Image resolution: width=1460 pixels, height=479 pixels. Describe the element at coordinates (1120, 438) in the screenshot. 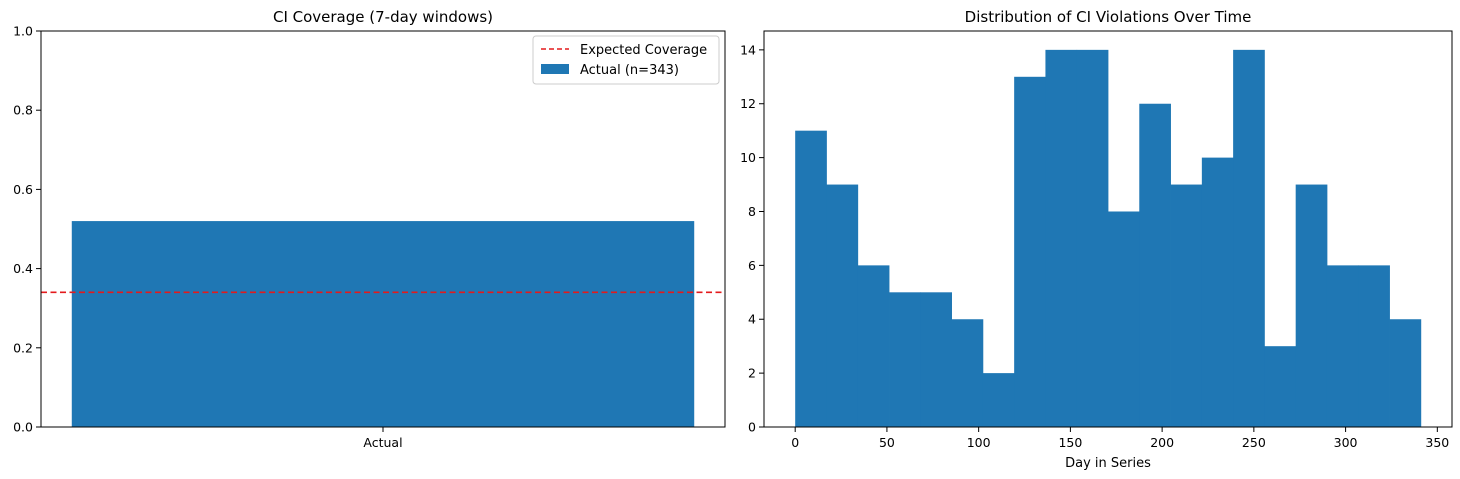

I see `violations-x-axis: 0 50 100 150 200 250 300 350` at that location.